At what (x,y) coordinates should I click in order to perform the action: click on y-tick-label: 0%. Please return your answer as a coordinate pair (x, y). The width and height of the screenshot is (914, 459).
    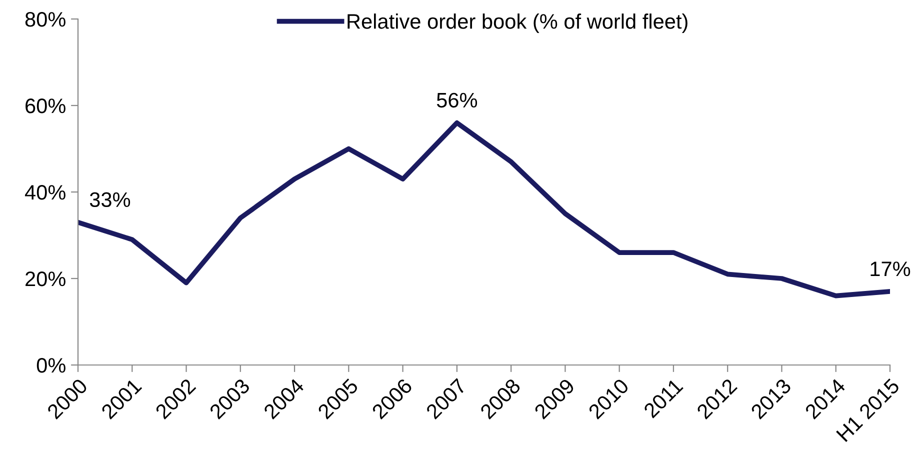
    Looking at the image, I should click on (51, 365).